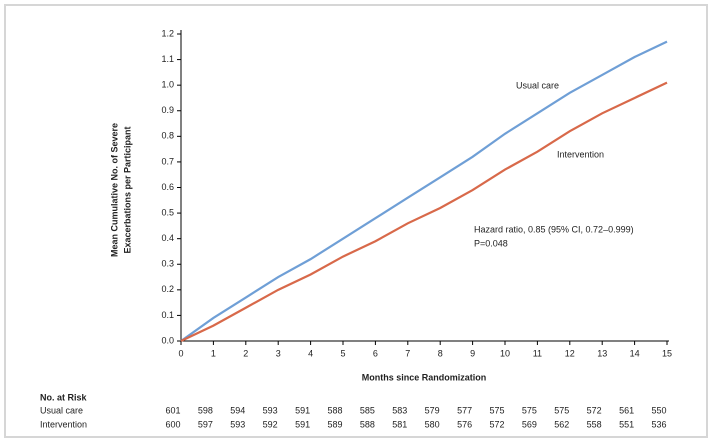  I want to click on y-tick-label: 1.1, so click(167, 59).